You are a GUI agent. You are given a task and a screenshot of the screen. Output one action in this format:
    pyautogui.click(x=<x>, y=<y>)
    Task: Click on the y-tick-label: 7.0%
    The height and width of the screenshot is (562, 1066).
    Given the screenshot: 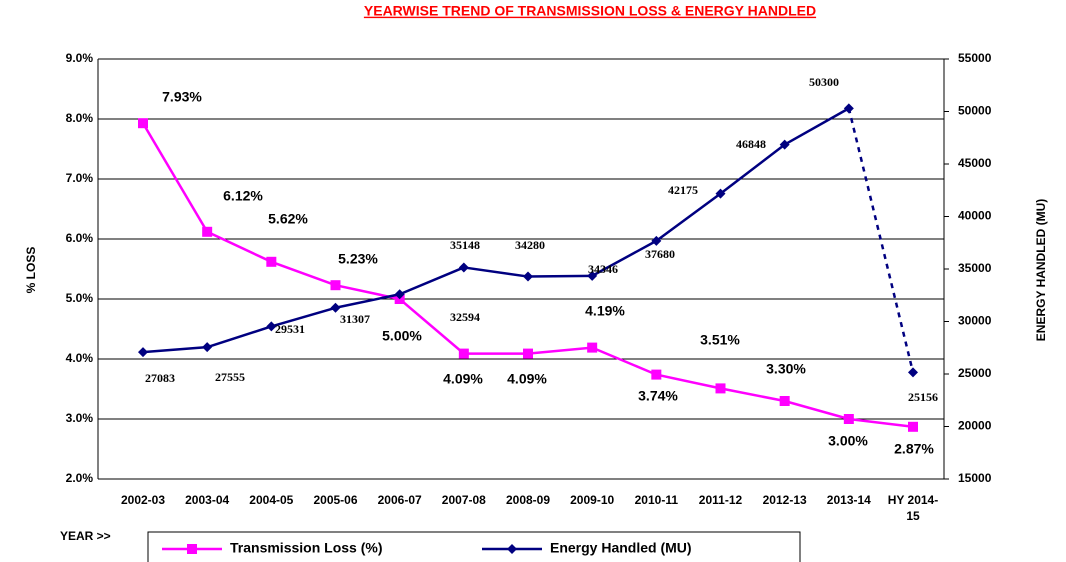 What is the action you would take?
    pyautogui.click(x=80, y=178)
    